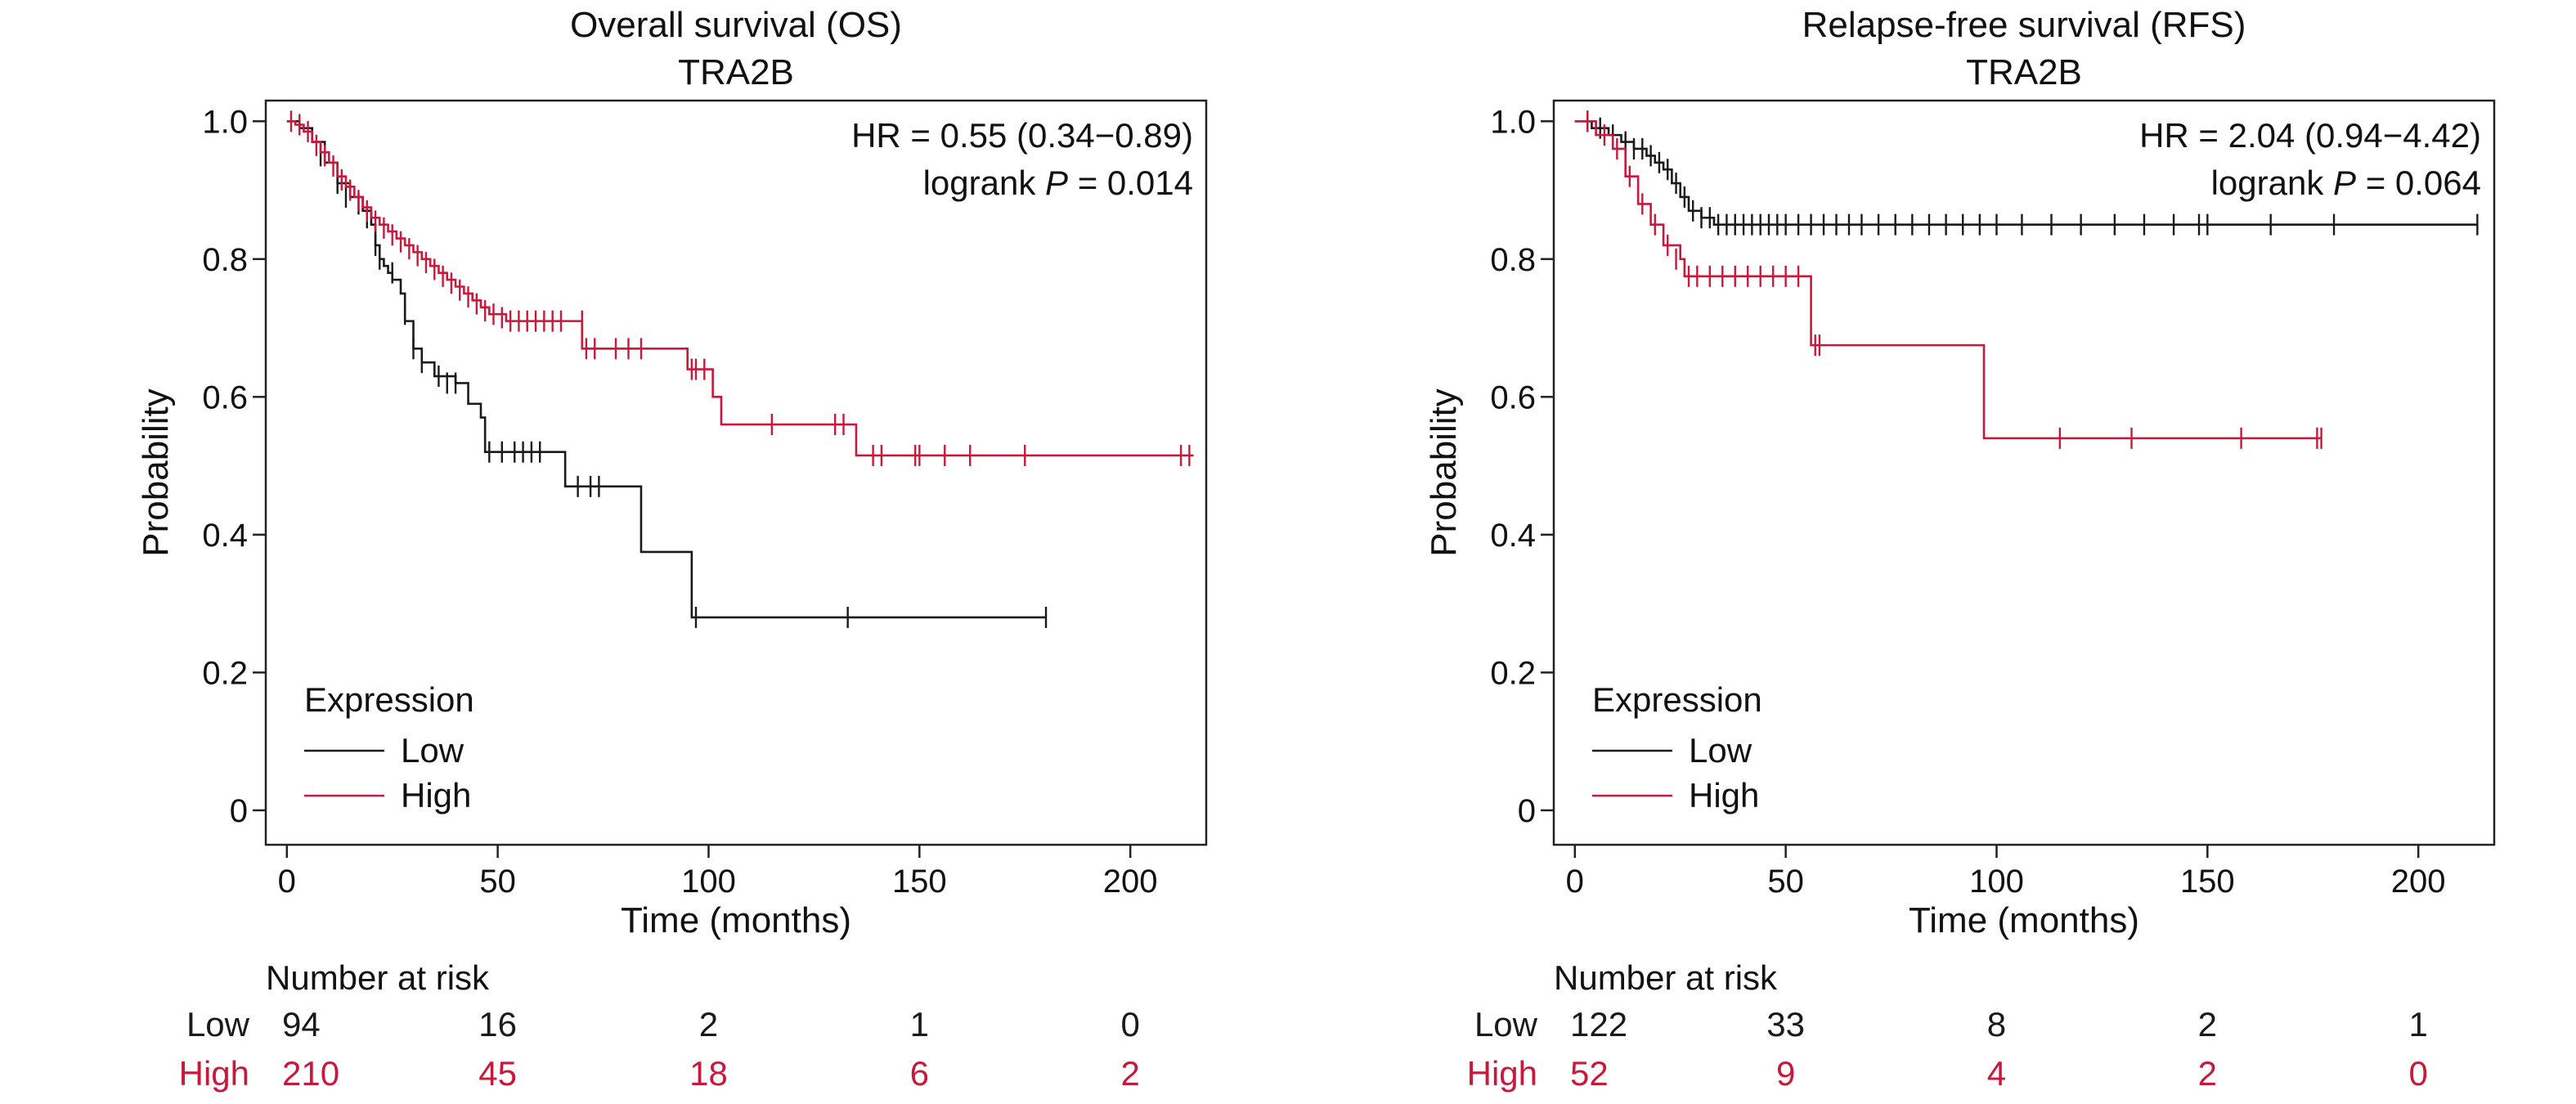 The height and width of the screenshot is (1104, 2576). I want to click on rfs-risk-value-high: 0, so click(2418, 1073).